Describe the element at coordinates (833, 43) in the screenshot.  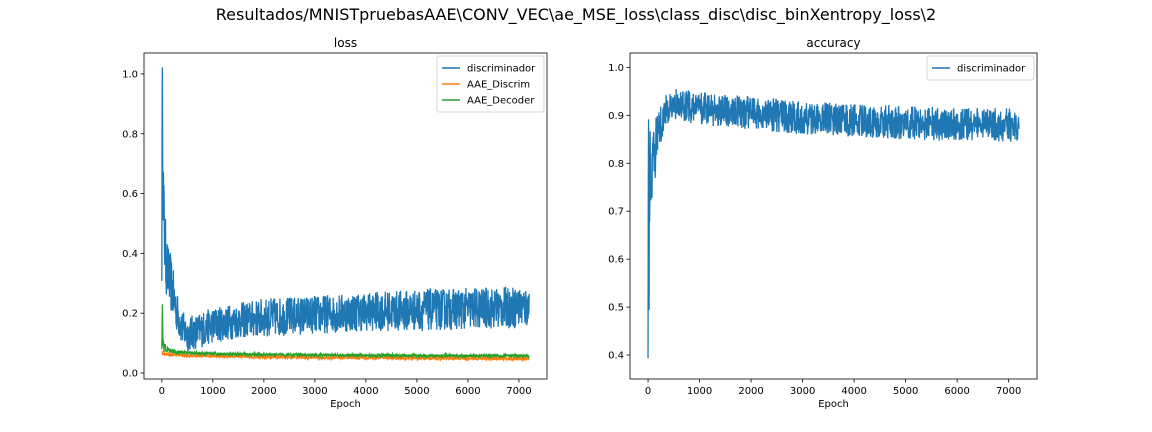
I see `chart-title: accuracy` at that location.